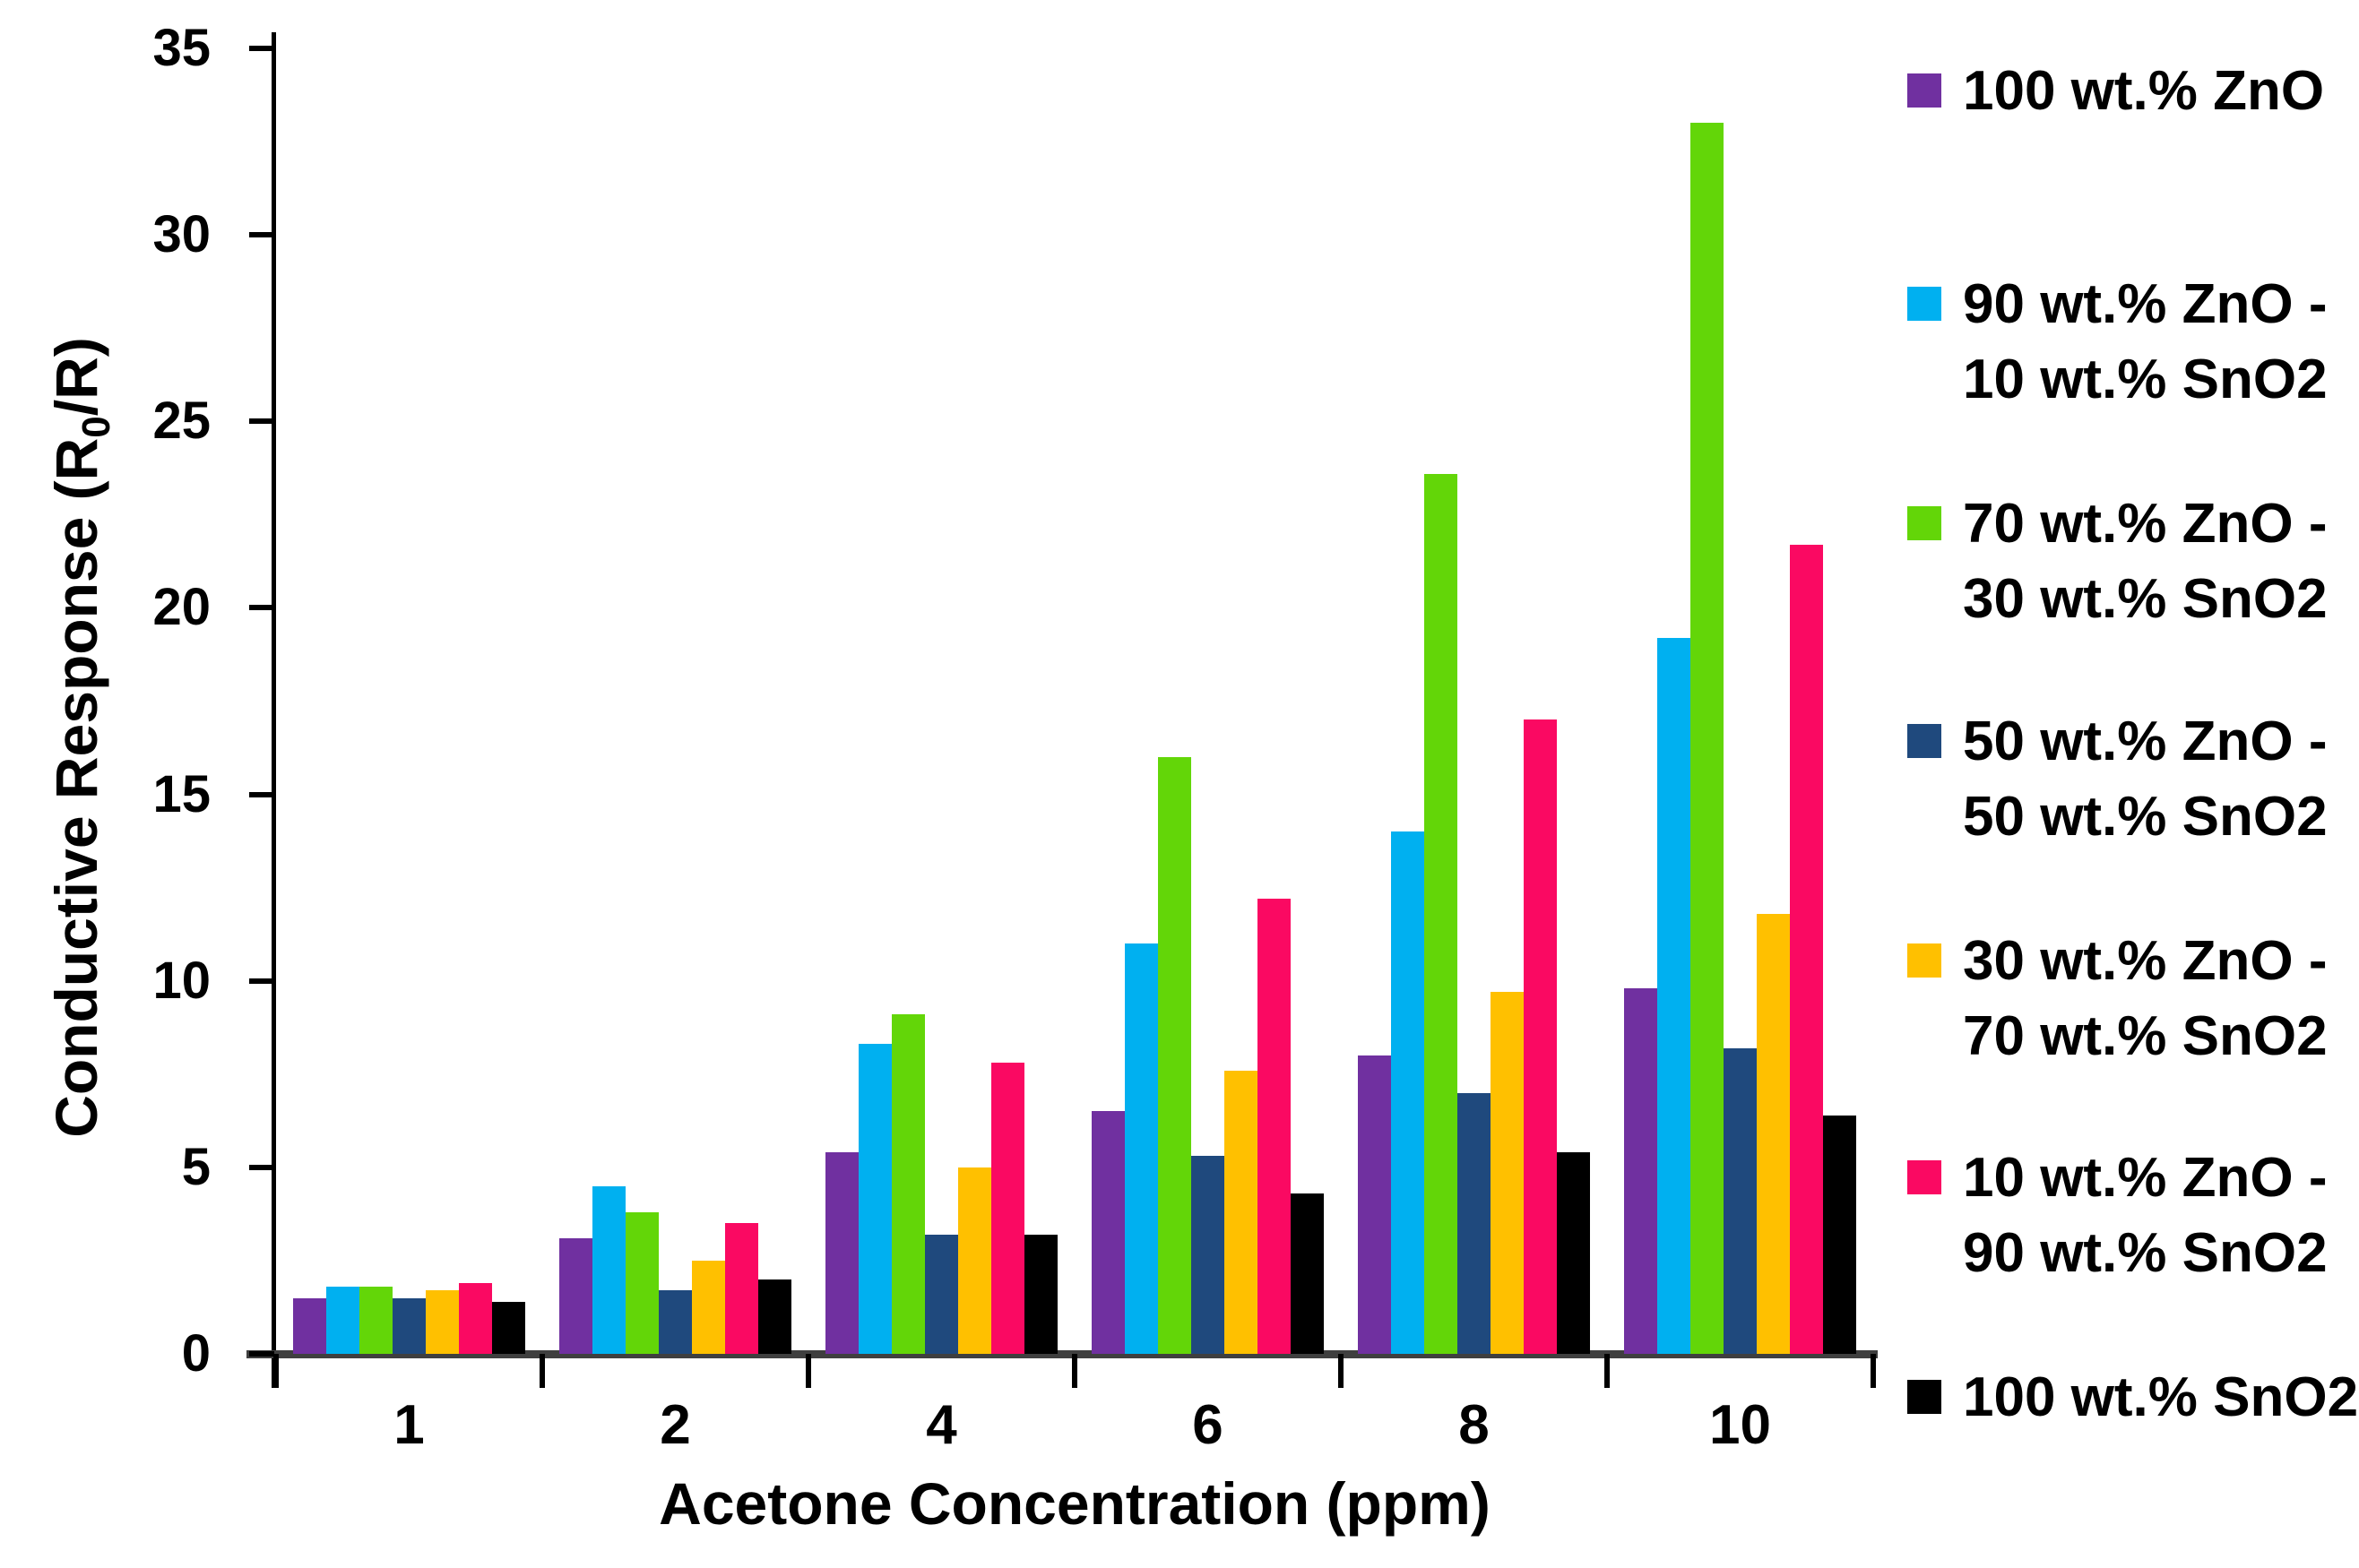 This screenshot has width=2359, height=1568. Describe the element at coordinates (1807, 950) in the screenshot. I see `bar-10-wt-zno-90-wt-sno2-at-10ppm` at that location.